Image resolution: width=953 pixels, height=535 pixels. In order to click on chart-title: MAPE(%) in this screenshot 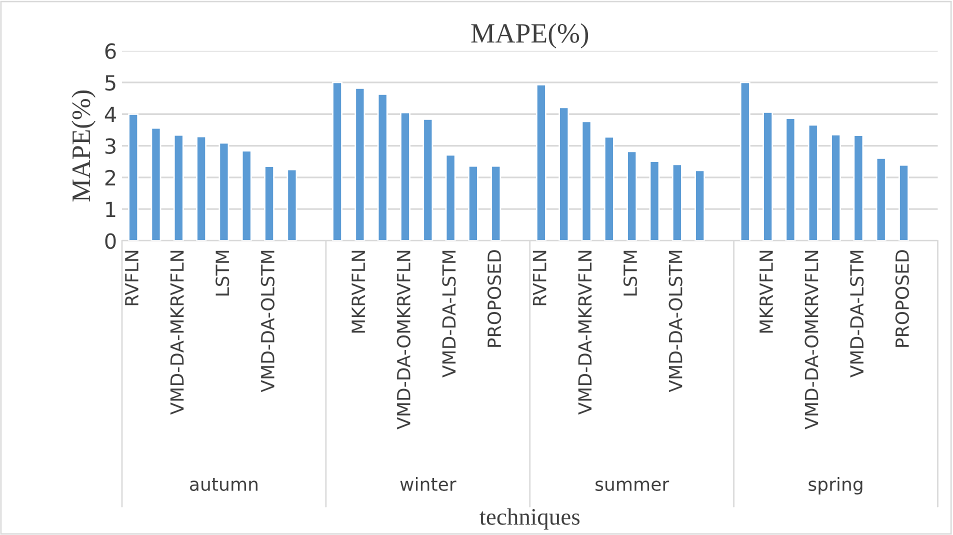, I will do `click(529, 35)`.